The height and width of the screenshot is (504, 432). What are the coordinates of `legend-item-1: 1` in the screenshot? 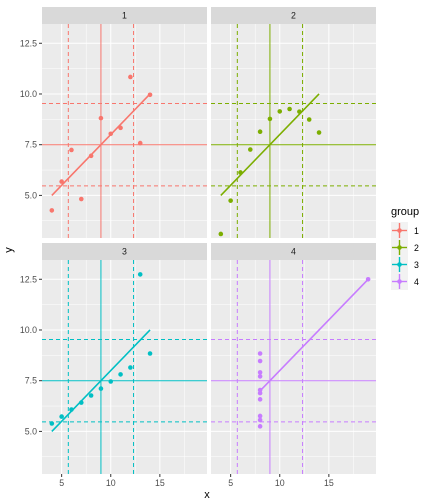 It's located at (405, 230).